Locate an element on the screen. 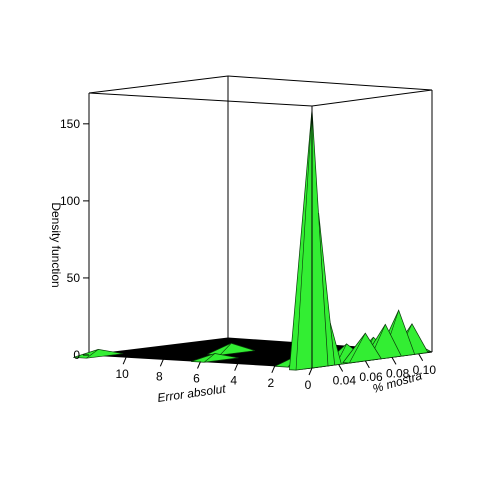 Image resolution: width=480 pixels, height=480 pixels. y-tick-label: 0.06 is located at coordinates (371, 377).